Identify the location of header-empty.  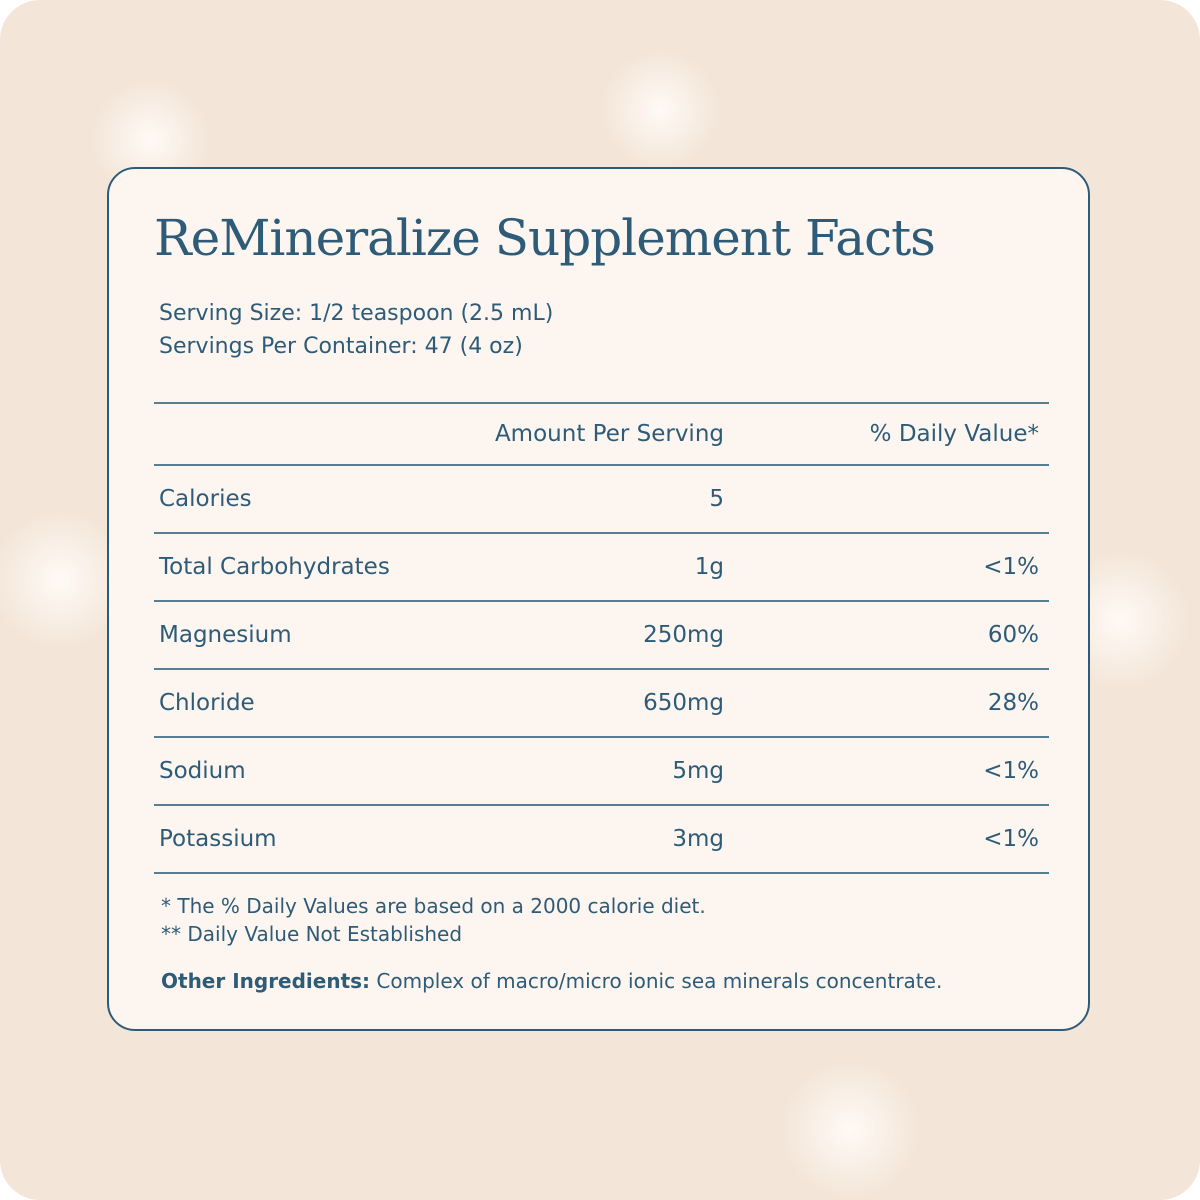
(300, 434).